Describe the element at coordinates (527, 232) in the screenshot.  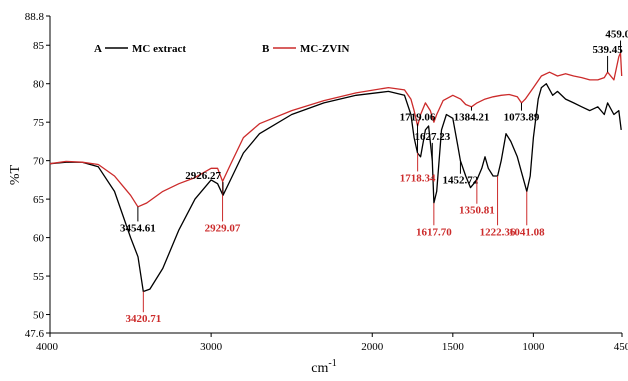
I see `peak-label: 1041.08` at that location.